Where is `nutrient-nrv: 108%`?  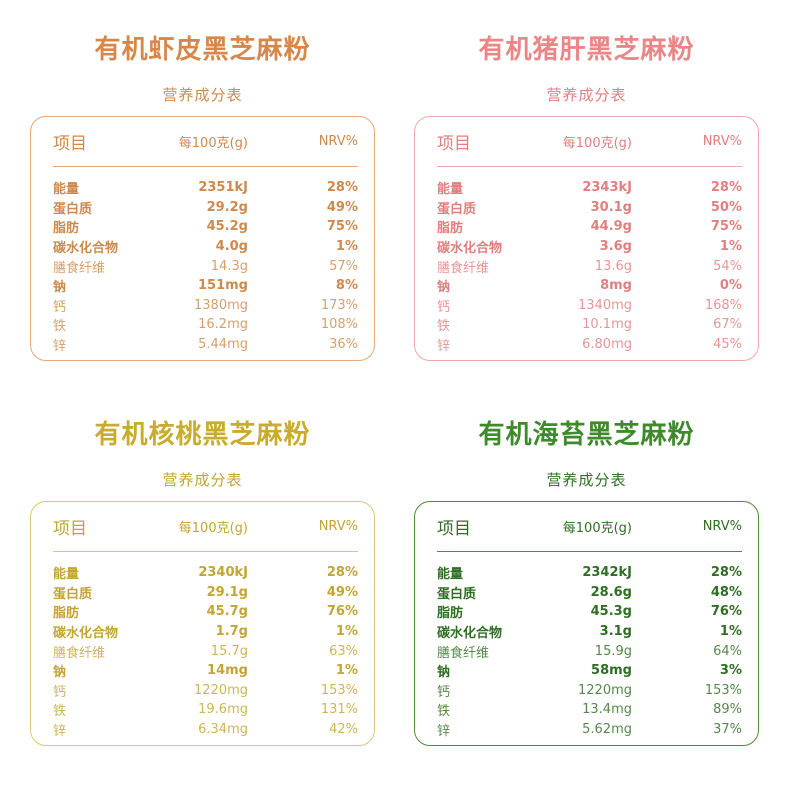 nutrient-nrv: 108% is located at coordinates (339, 325).